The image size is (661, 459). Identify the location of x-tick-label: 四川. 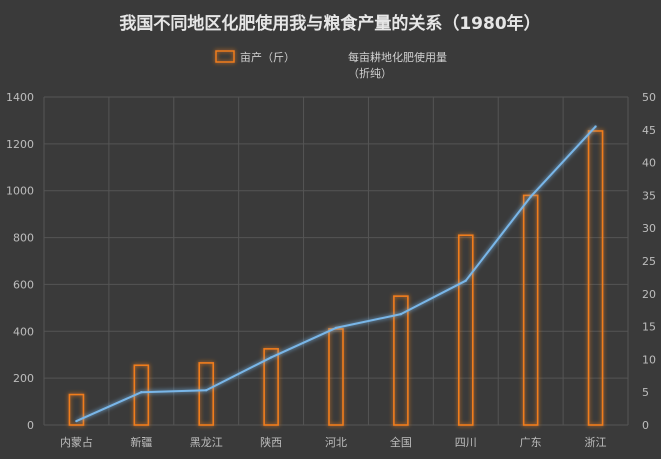
(466, 442).